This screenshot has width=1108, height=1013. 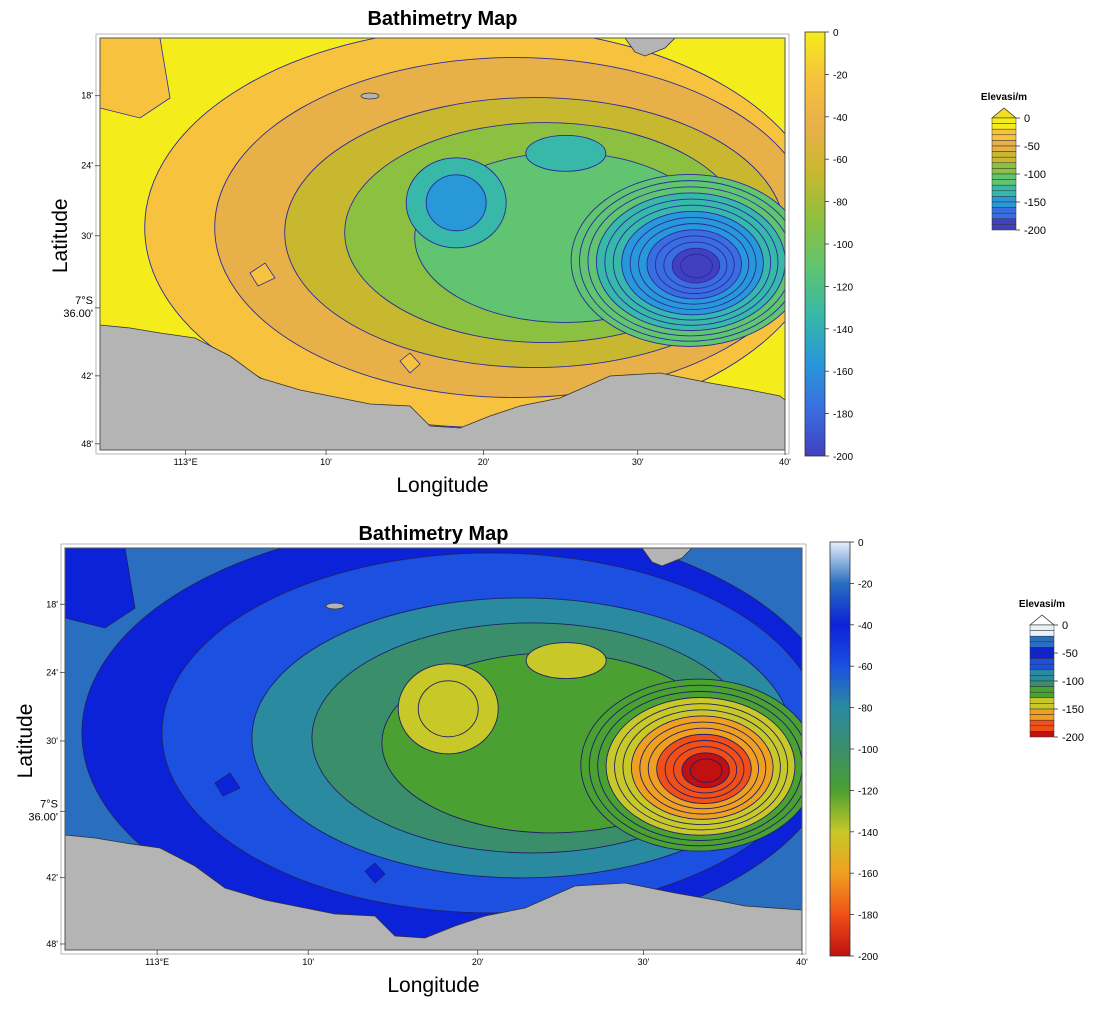 What do you see at coordinates (227, 784) in the screenshot?
I see `shoal-patch` at bounding box center [227, 784].